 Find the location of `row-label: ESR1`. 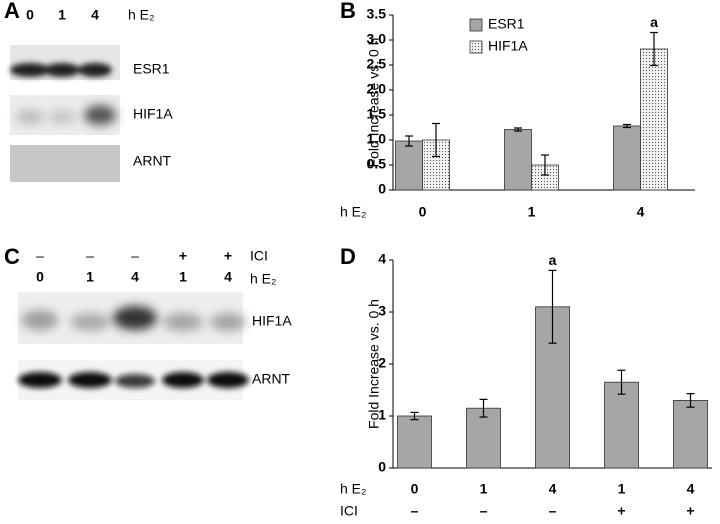

row-label: ESR1 is located at coordinates (151, 69).